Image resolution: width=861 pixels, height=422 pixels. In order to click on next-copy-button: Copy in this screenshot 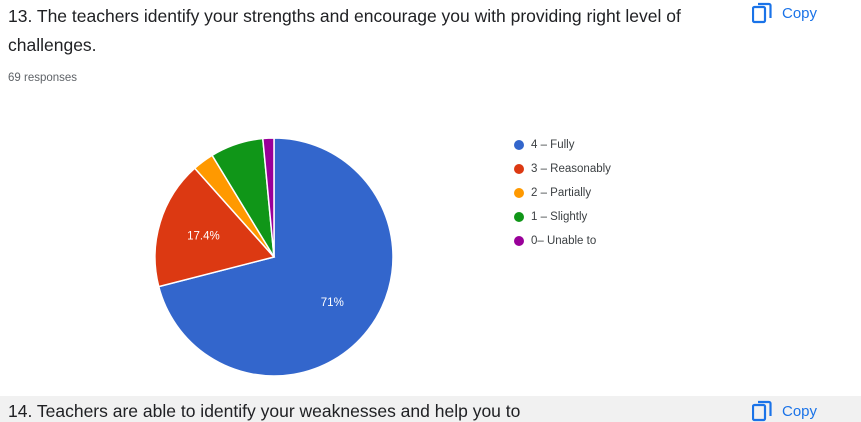, I will do `click(784, 411)`.